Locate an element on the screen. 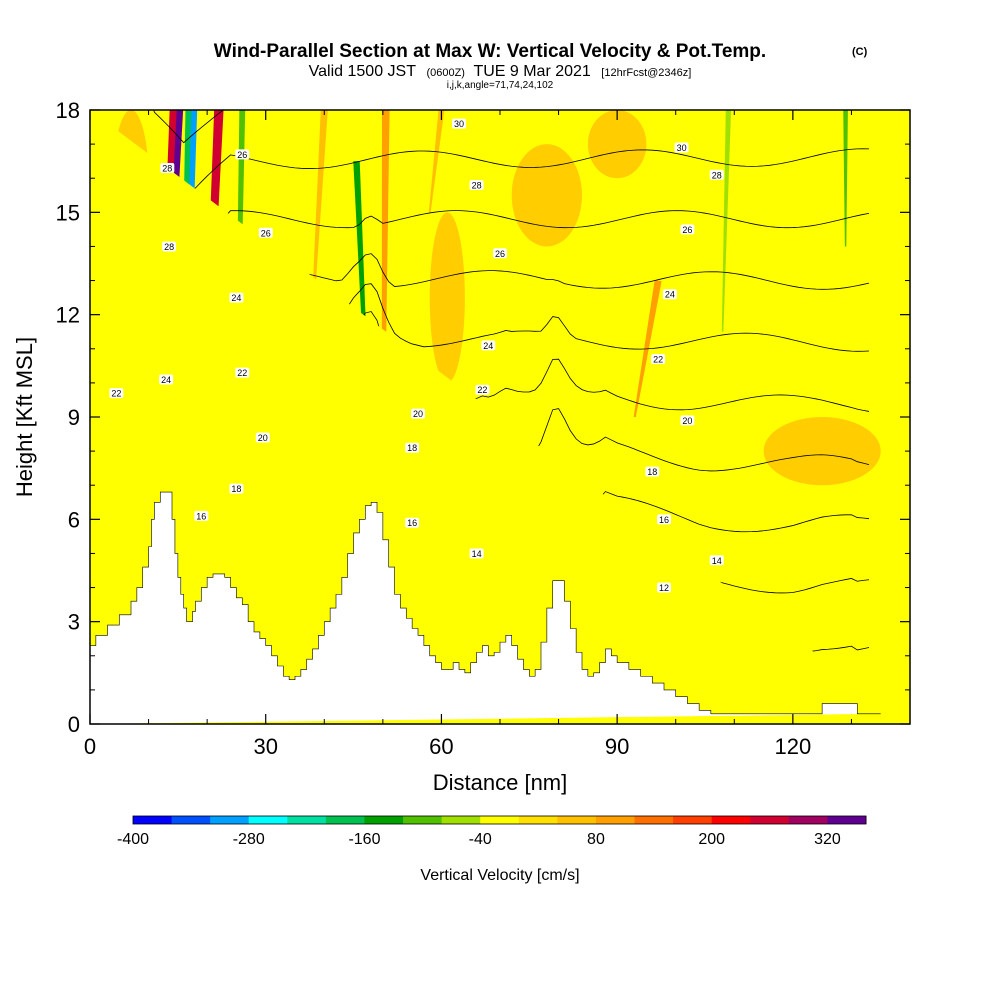  subtitle-utc: (0600Z) is located at coordinates (445, 73).